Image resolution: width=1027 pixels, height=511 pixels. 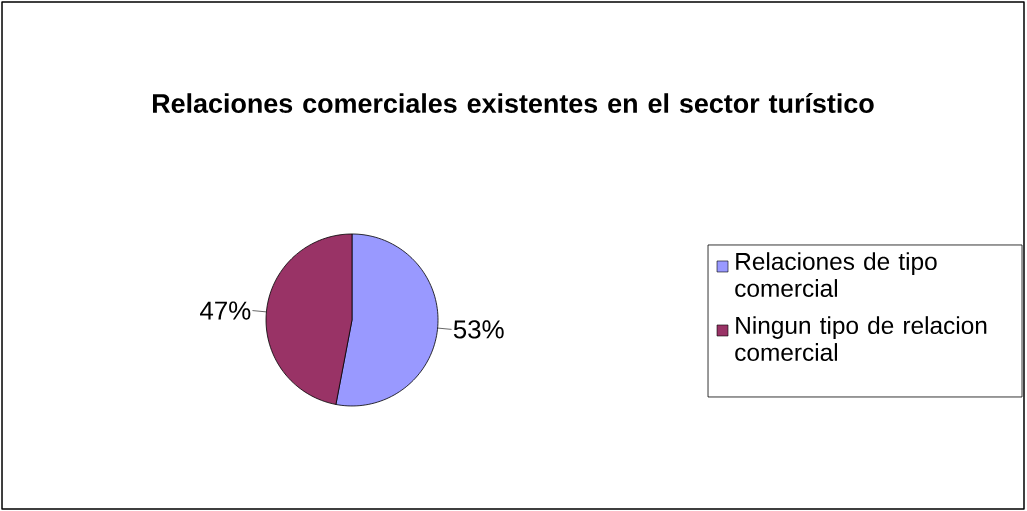 I want to click on data-label: 53%, so click(x=478, y=329).